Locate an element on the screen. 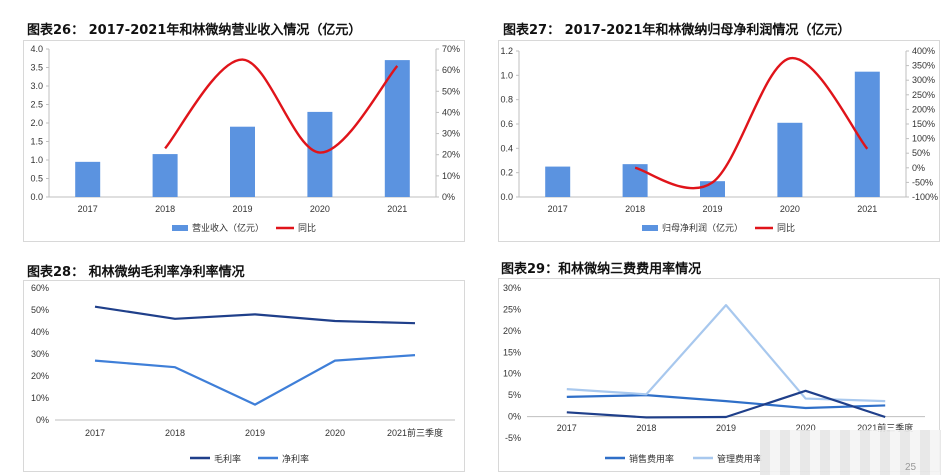 The image size is (941, 475). y-tick-label-left: 3.5 is located at coordinates (36, 68).